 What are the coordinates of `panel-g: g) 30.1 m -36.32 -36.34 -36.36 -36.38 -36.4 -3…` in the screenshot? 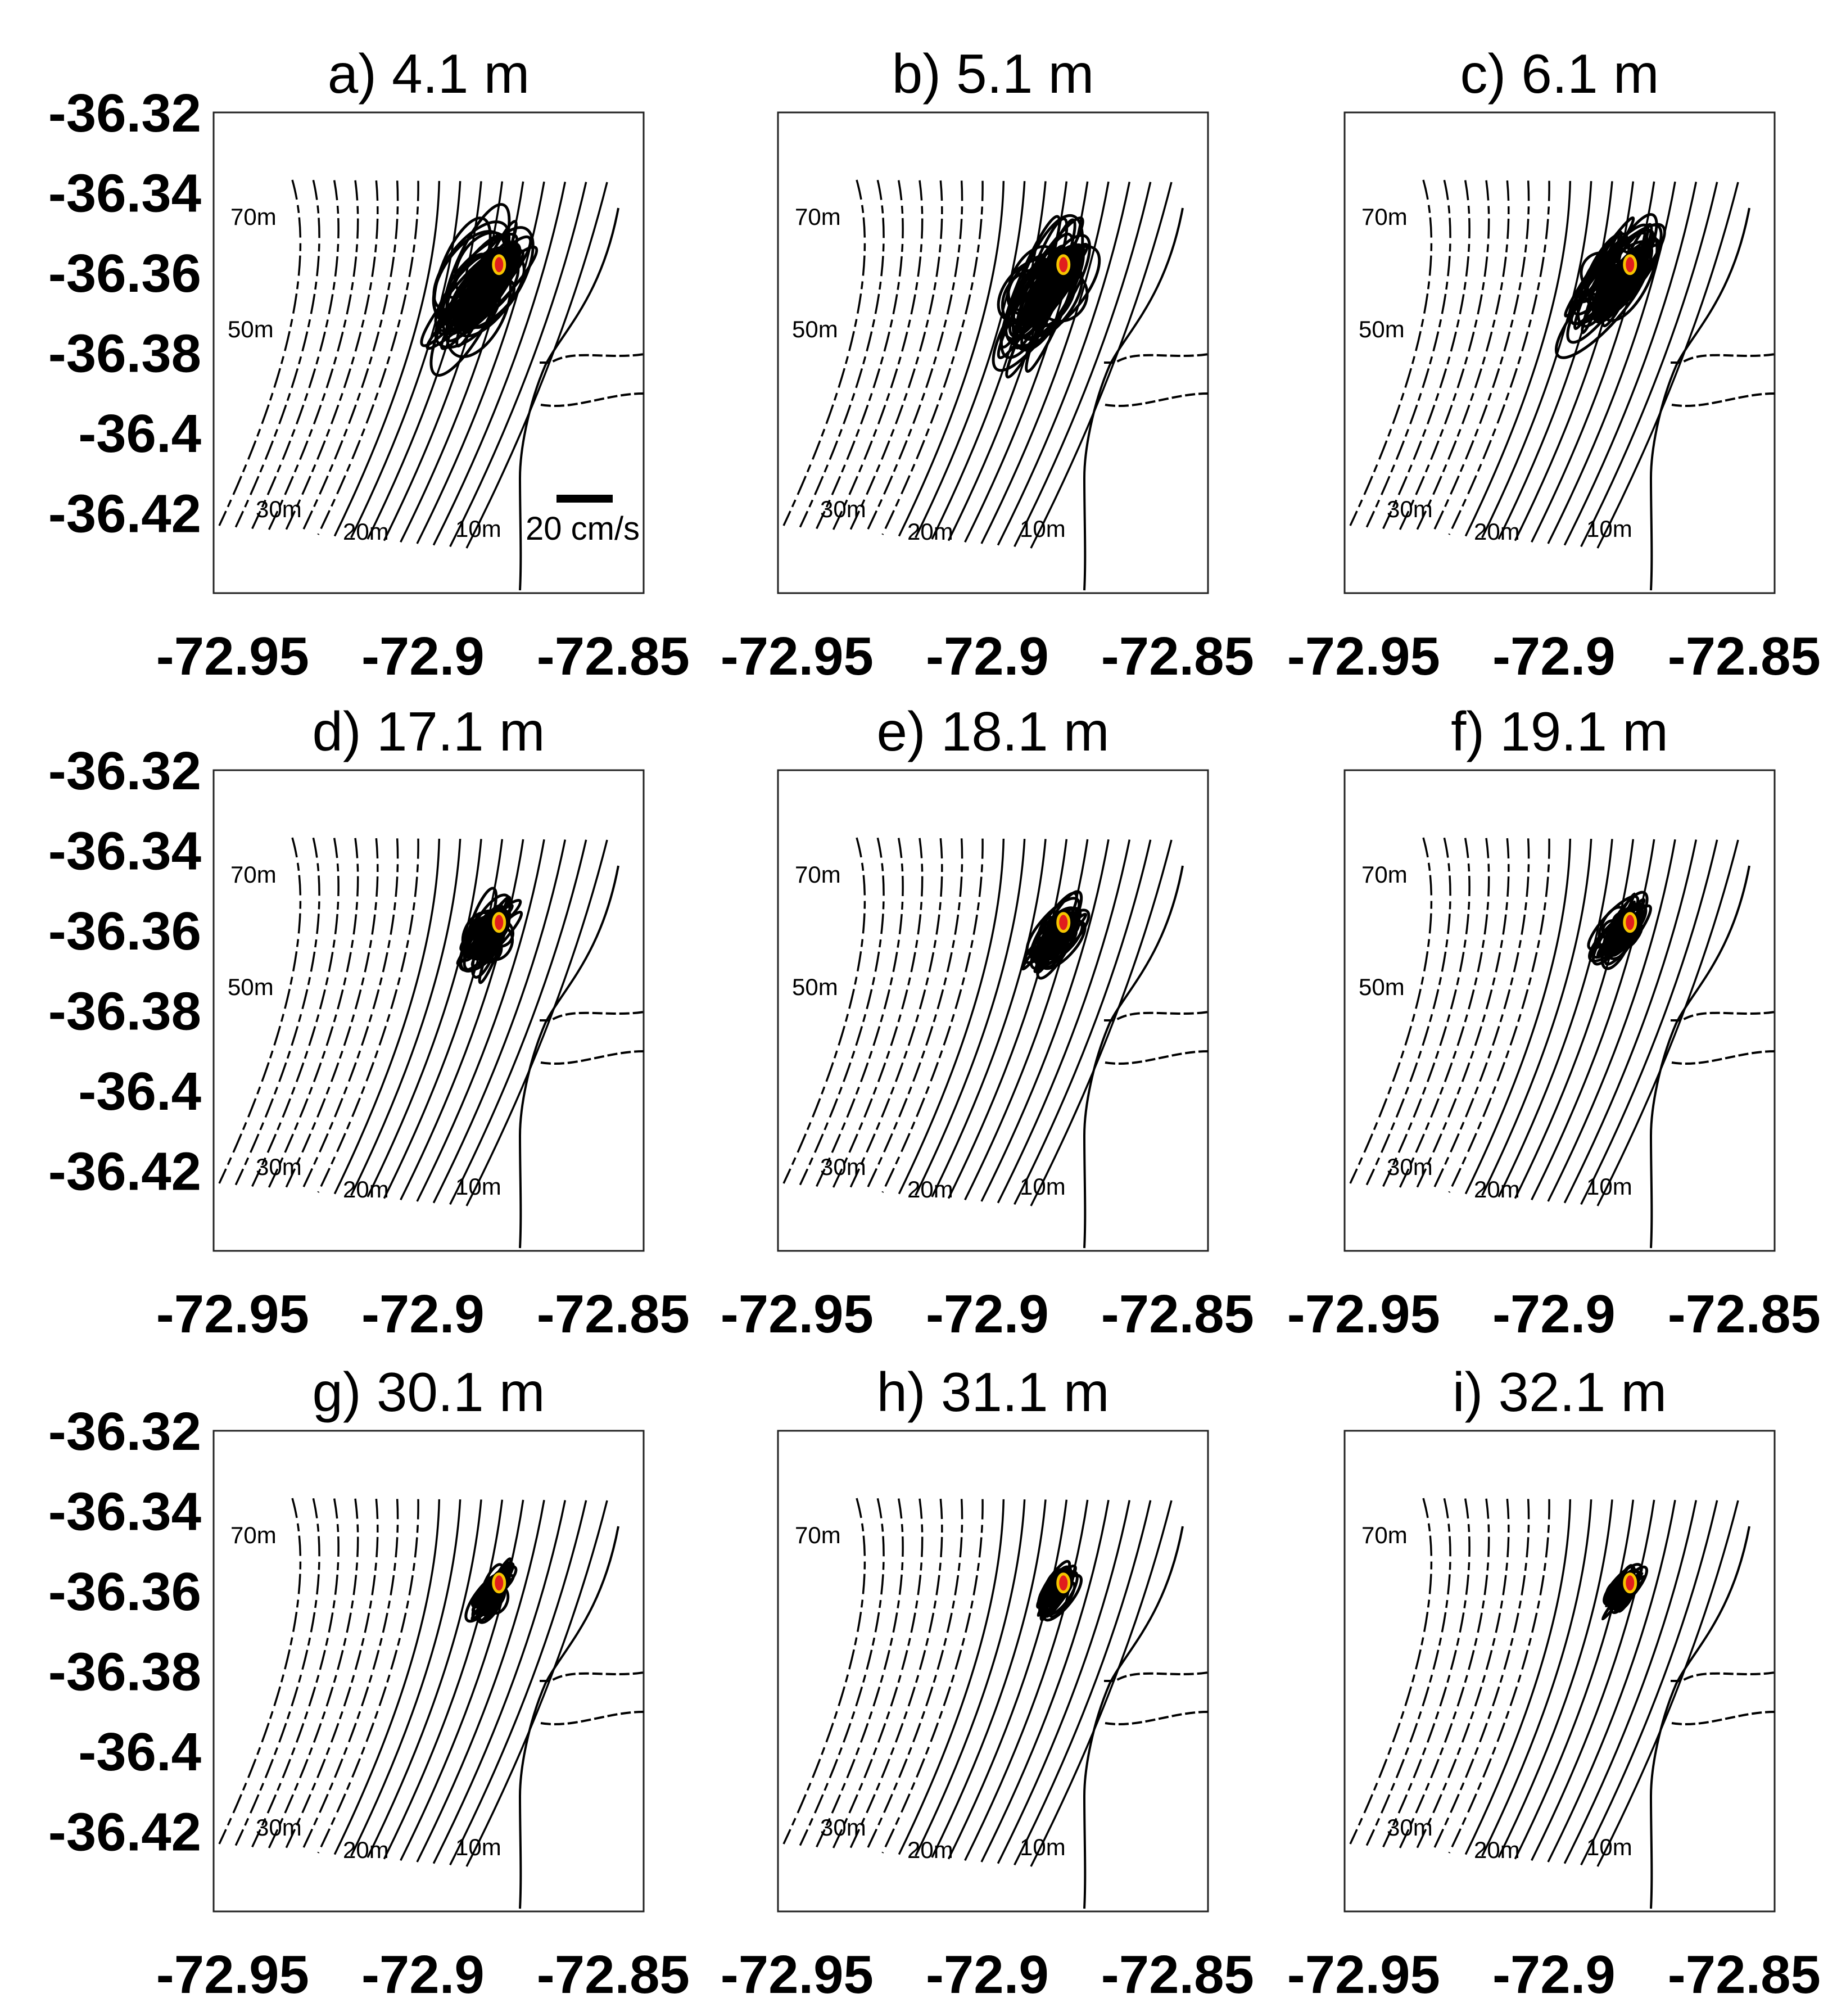 It's located at (369, 1683).